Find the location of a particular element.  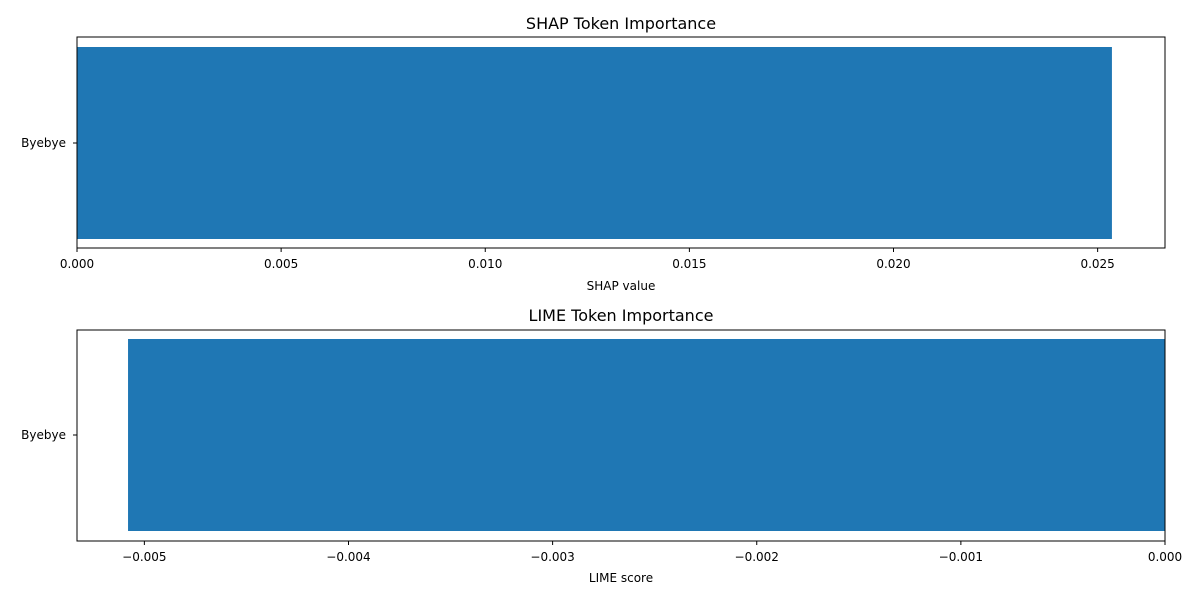

lime-xtick-label: −0.004 is located at coordinates (348, 557).